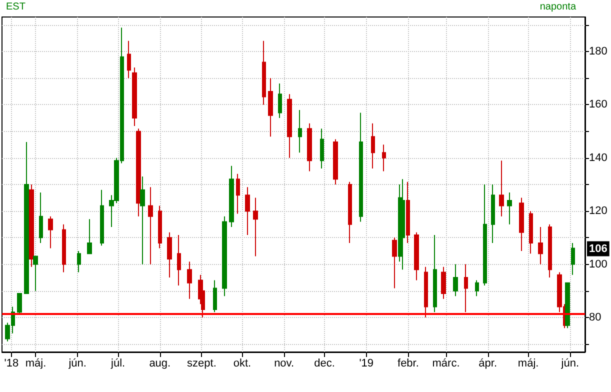  What do you see at coordinates (598, 104) in the screenshot?
I see `y-tick-label: 160` at bounding box center [598, 104].